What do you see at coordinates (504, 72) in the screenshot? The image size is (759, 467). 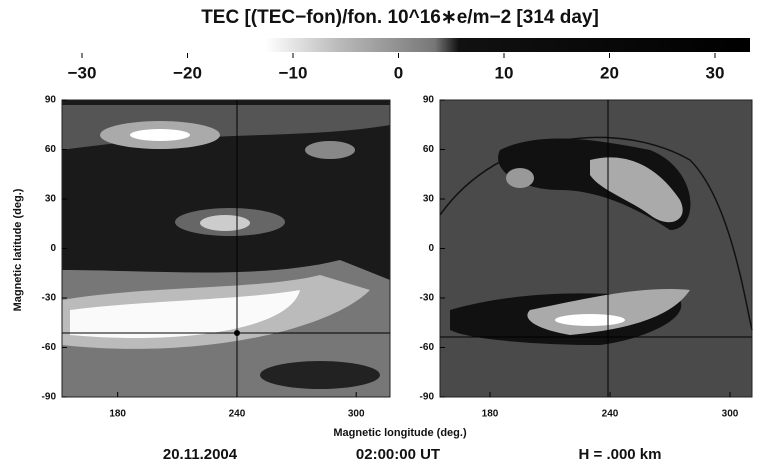 I see `colorbar-tick-label: 10` at bounding box center [504, 72].